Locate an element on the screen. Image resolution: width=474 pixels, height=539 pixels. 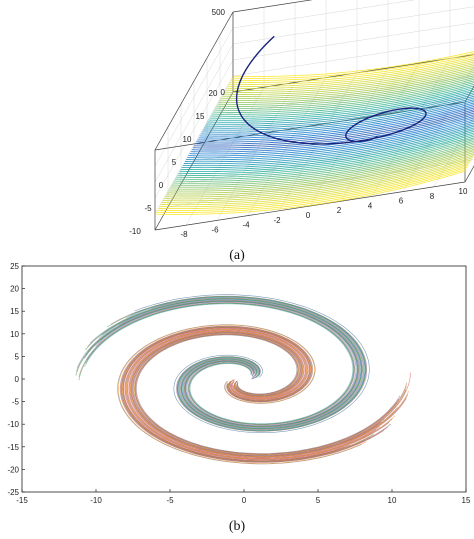
y-tick-label: -25 is located at coordinates (13, 492).